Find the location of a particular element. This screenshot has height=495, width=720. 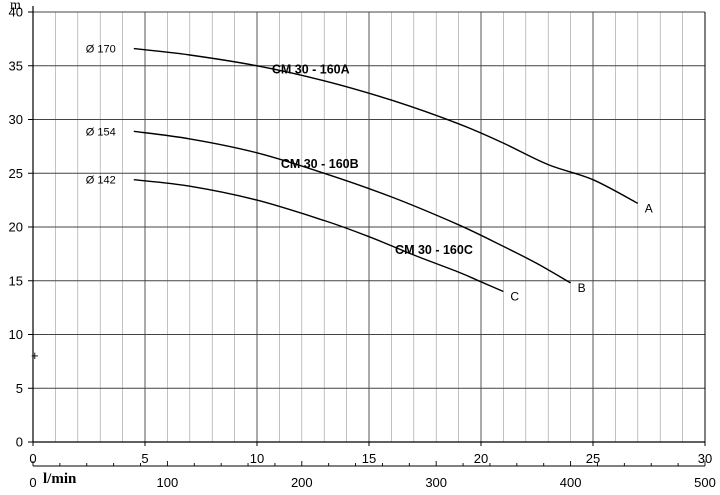

x-tick-label: 5 is located at coordinates (144, 458).